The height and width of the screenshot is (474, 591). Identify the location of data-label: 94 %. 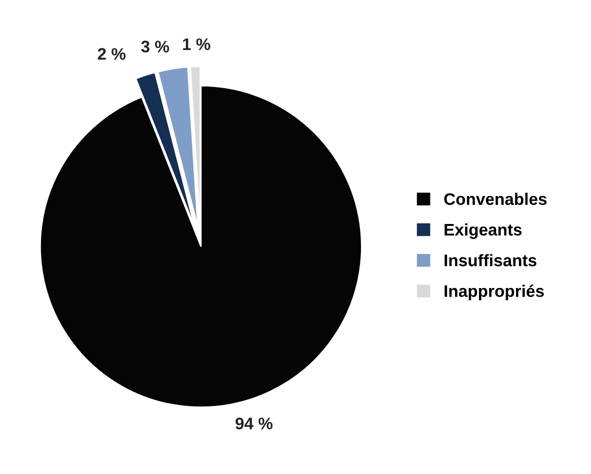
(254, 424).